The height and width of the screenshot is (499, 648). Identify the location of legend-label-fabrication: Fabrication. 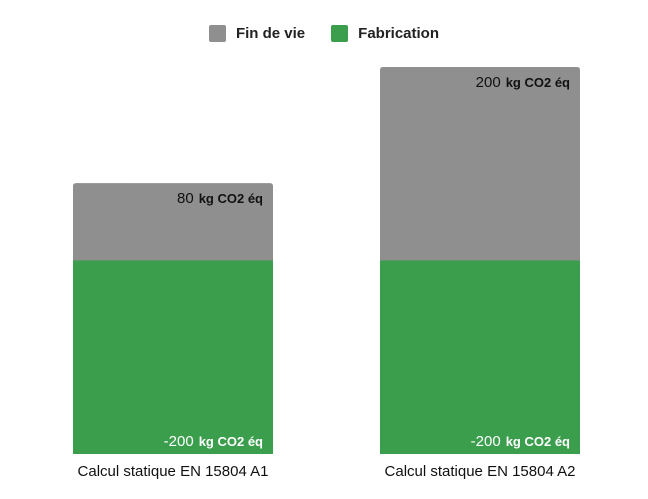
(399, 33).